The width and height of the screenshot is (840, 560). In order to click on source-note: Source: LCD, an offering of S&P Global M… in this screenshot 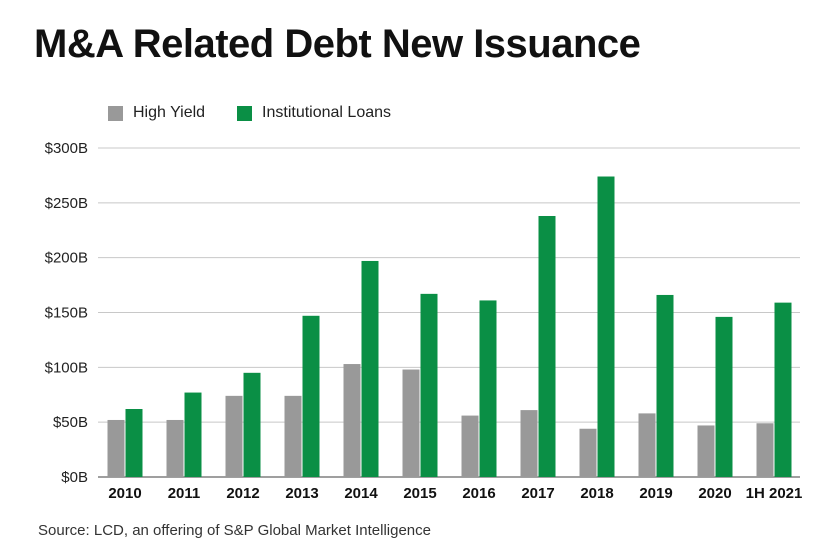, I will do `click(234, 530)`.